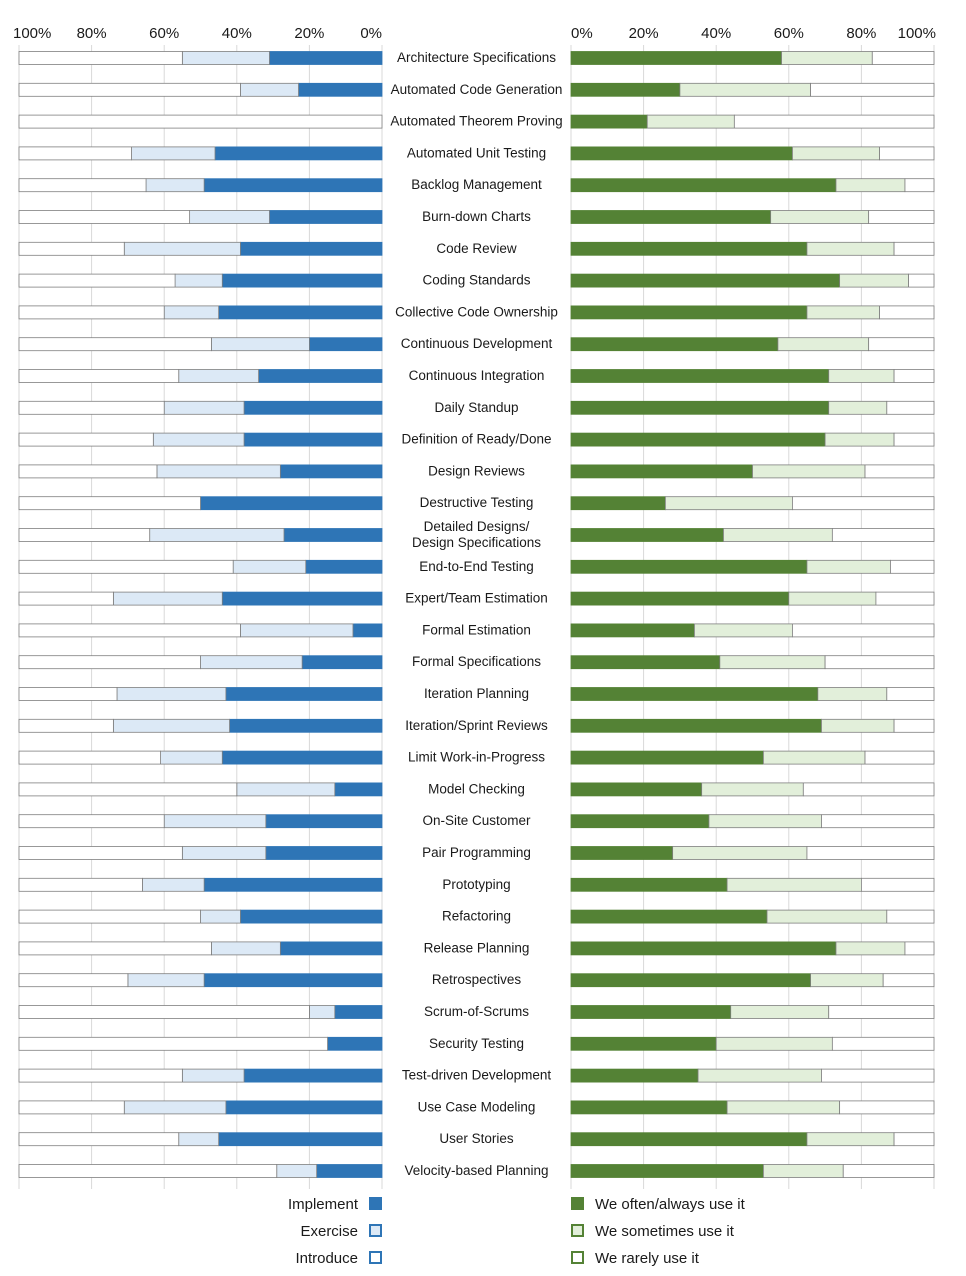  I want to click on legend-item-introduce: Introduce, so click(338, 1259).